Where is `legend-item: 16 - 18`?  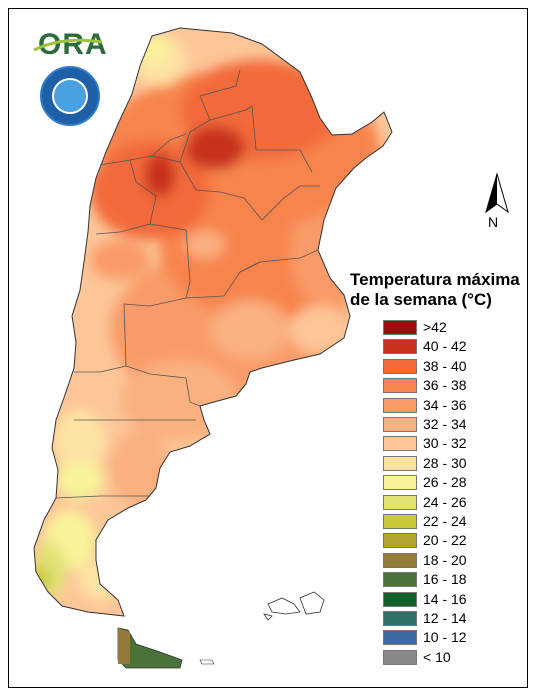 legend-item: 16 - 18 is located at coordinates (458, 580).